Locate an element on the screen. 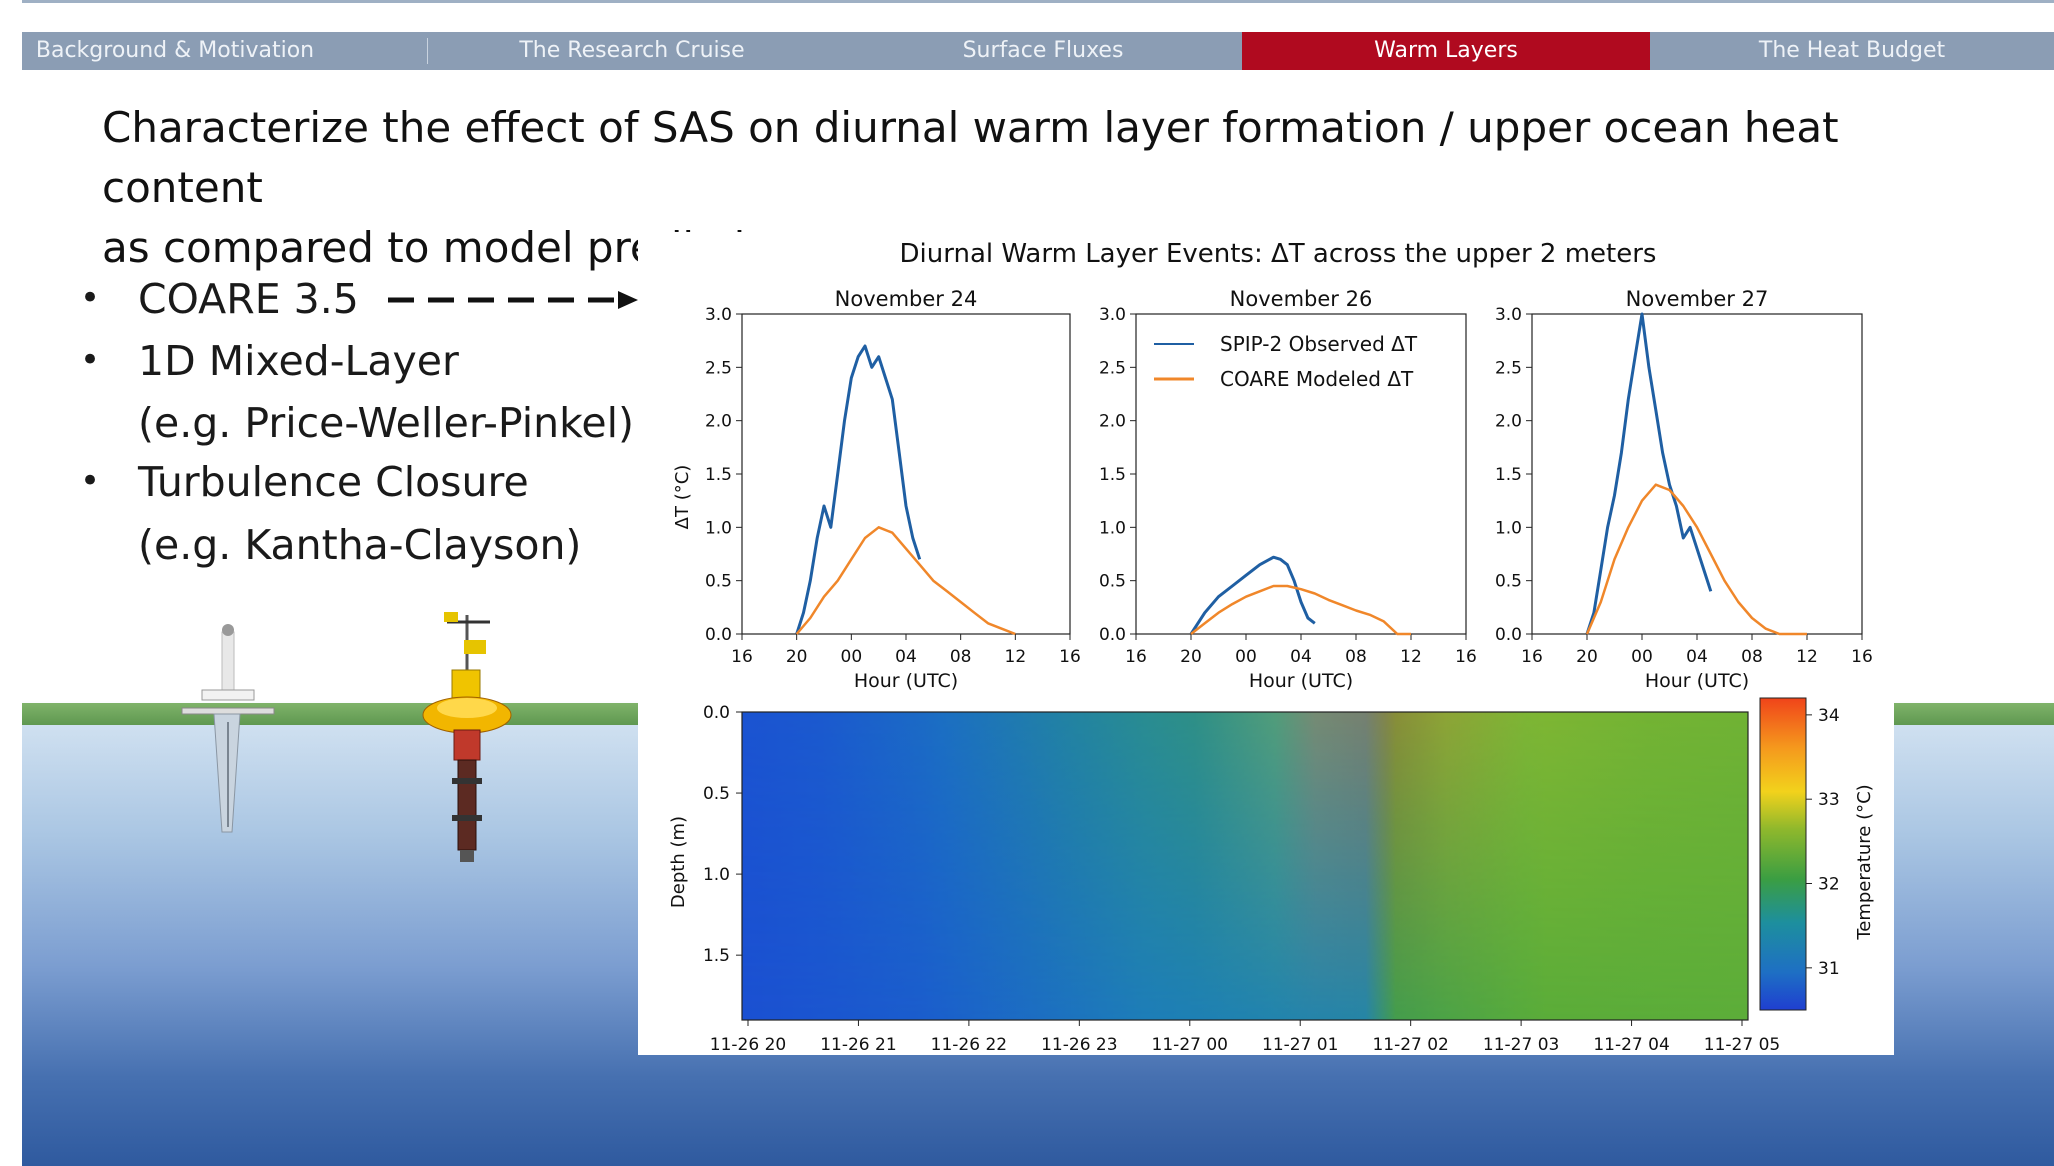 The image size is (2054, 1166). colorbar-tick-label: 32 is located at coordinates (1829, 885).